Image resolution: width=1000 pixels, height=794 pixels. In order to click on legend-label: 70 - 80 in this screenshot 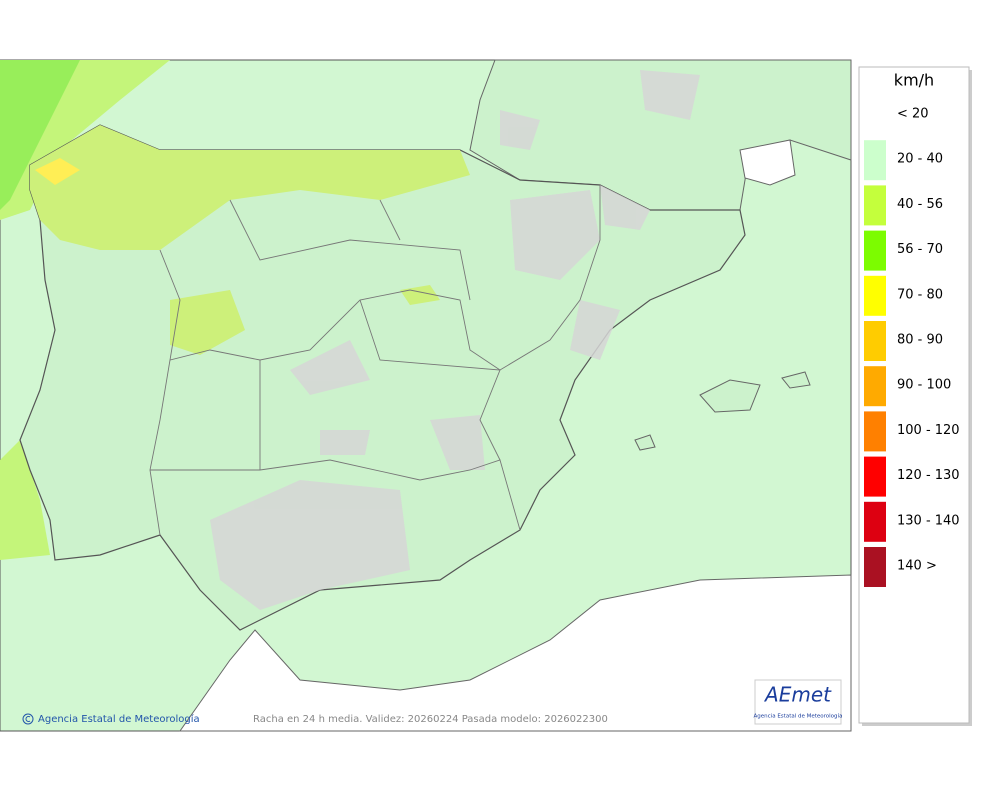, I will do `click(920, 294)`.